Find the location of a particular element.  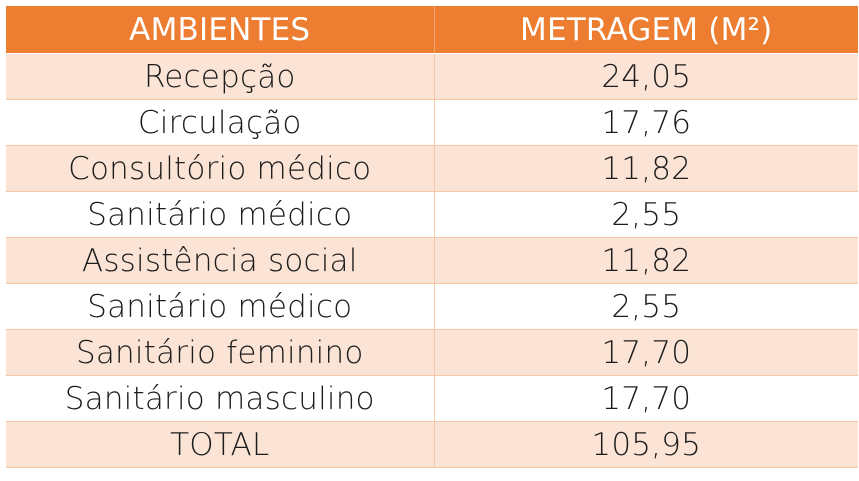

table-row: Recepção 24,05 is located at coordinates (432, 76).